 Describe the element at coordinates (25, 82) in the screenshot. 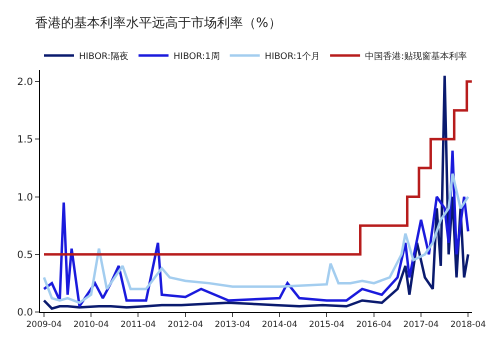

I see `y-tick-label: 2.0` at that location.